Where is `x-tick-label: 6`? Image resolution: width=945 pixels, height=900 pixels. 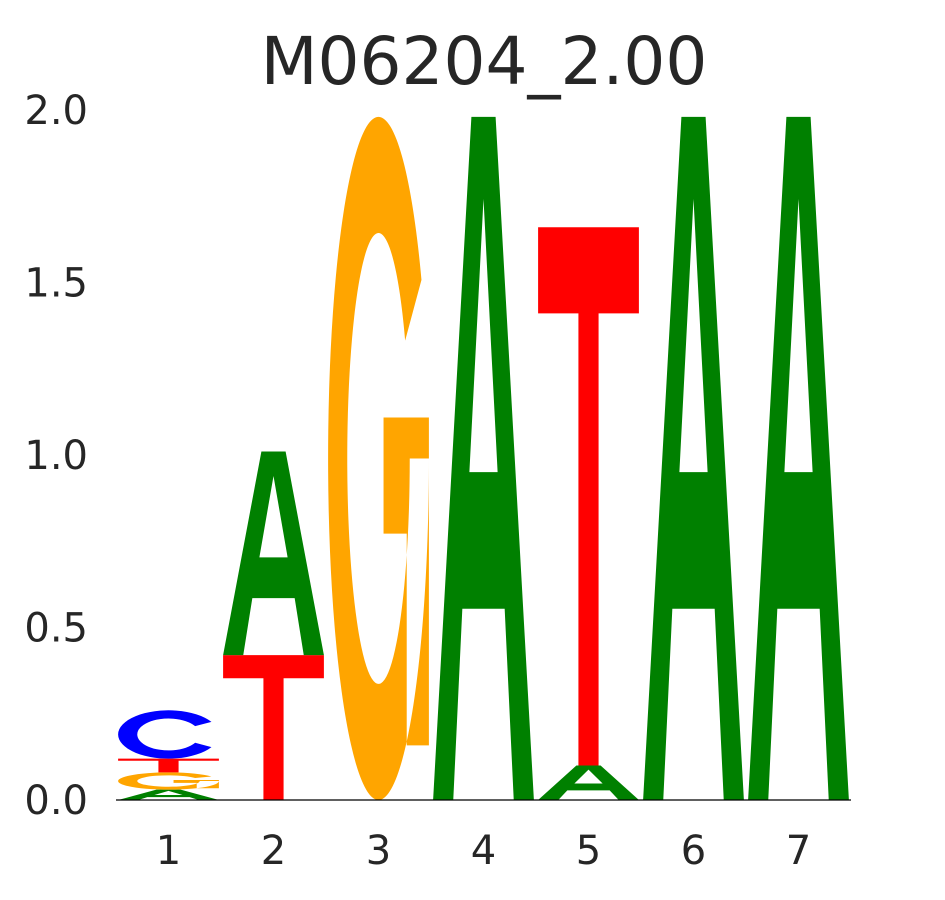
x-tick-label: 6 is located at coordinates (693, 851).